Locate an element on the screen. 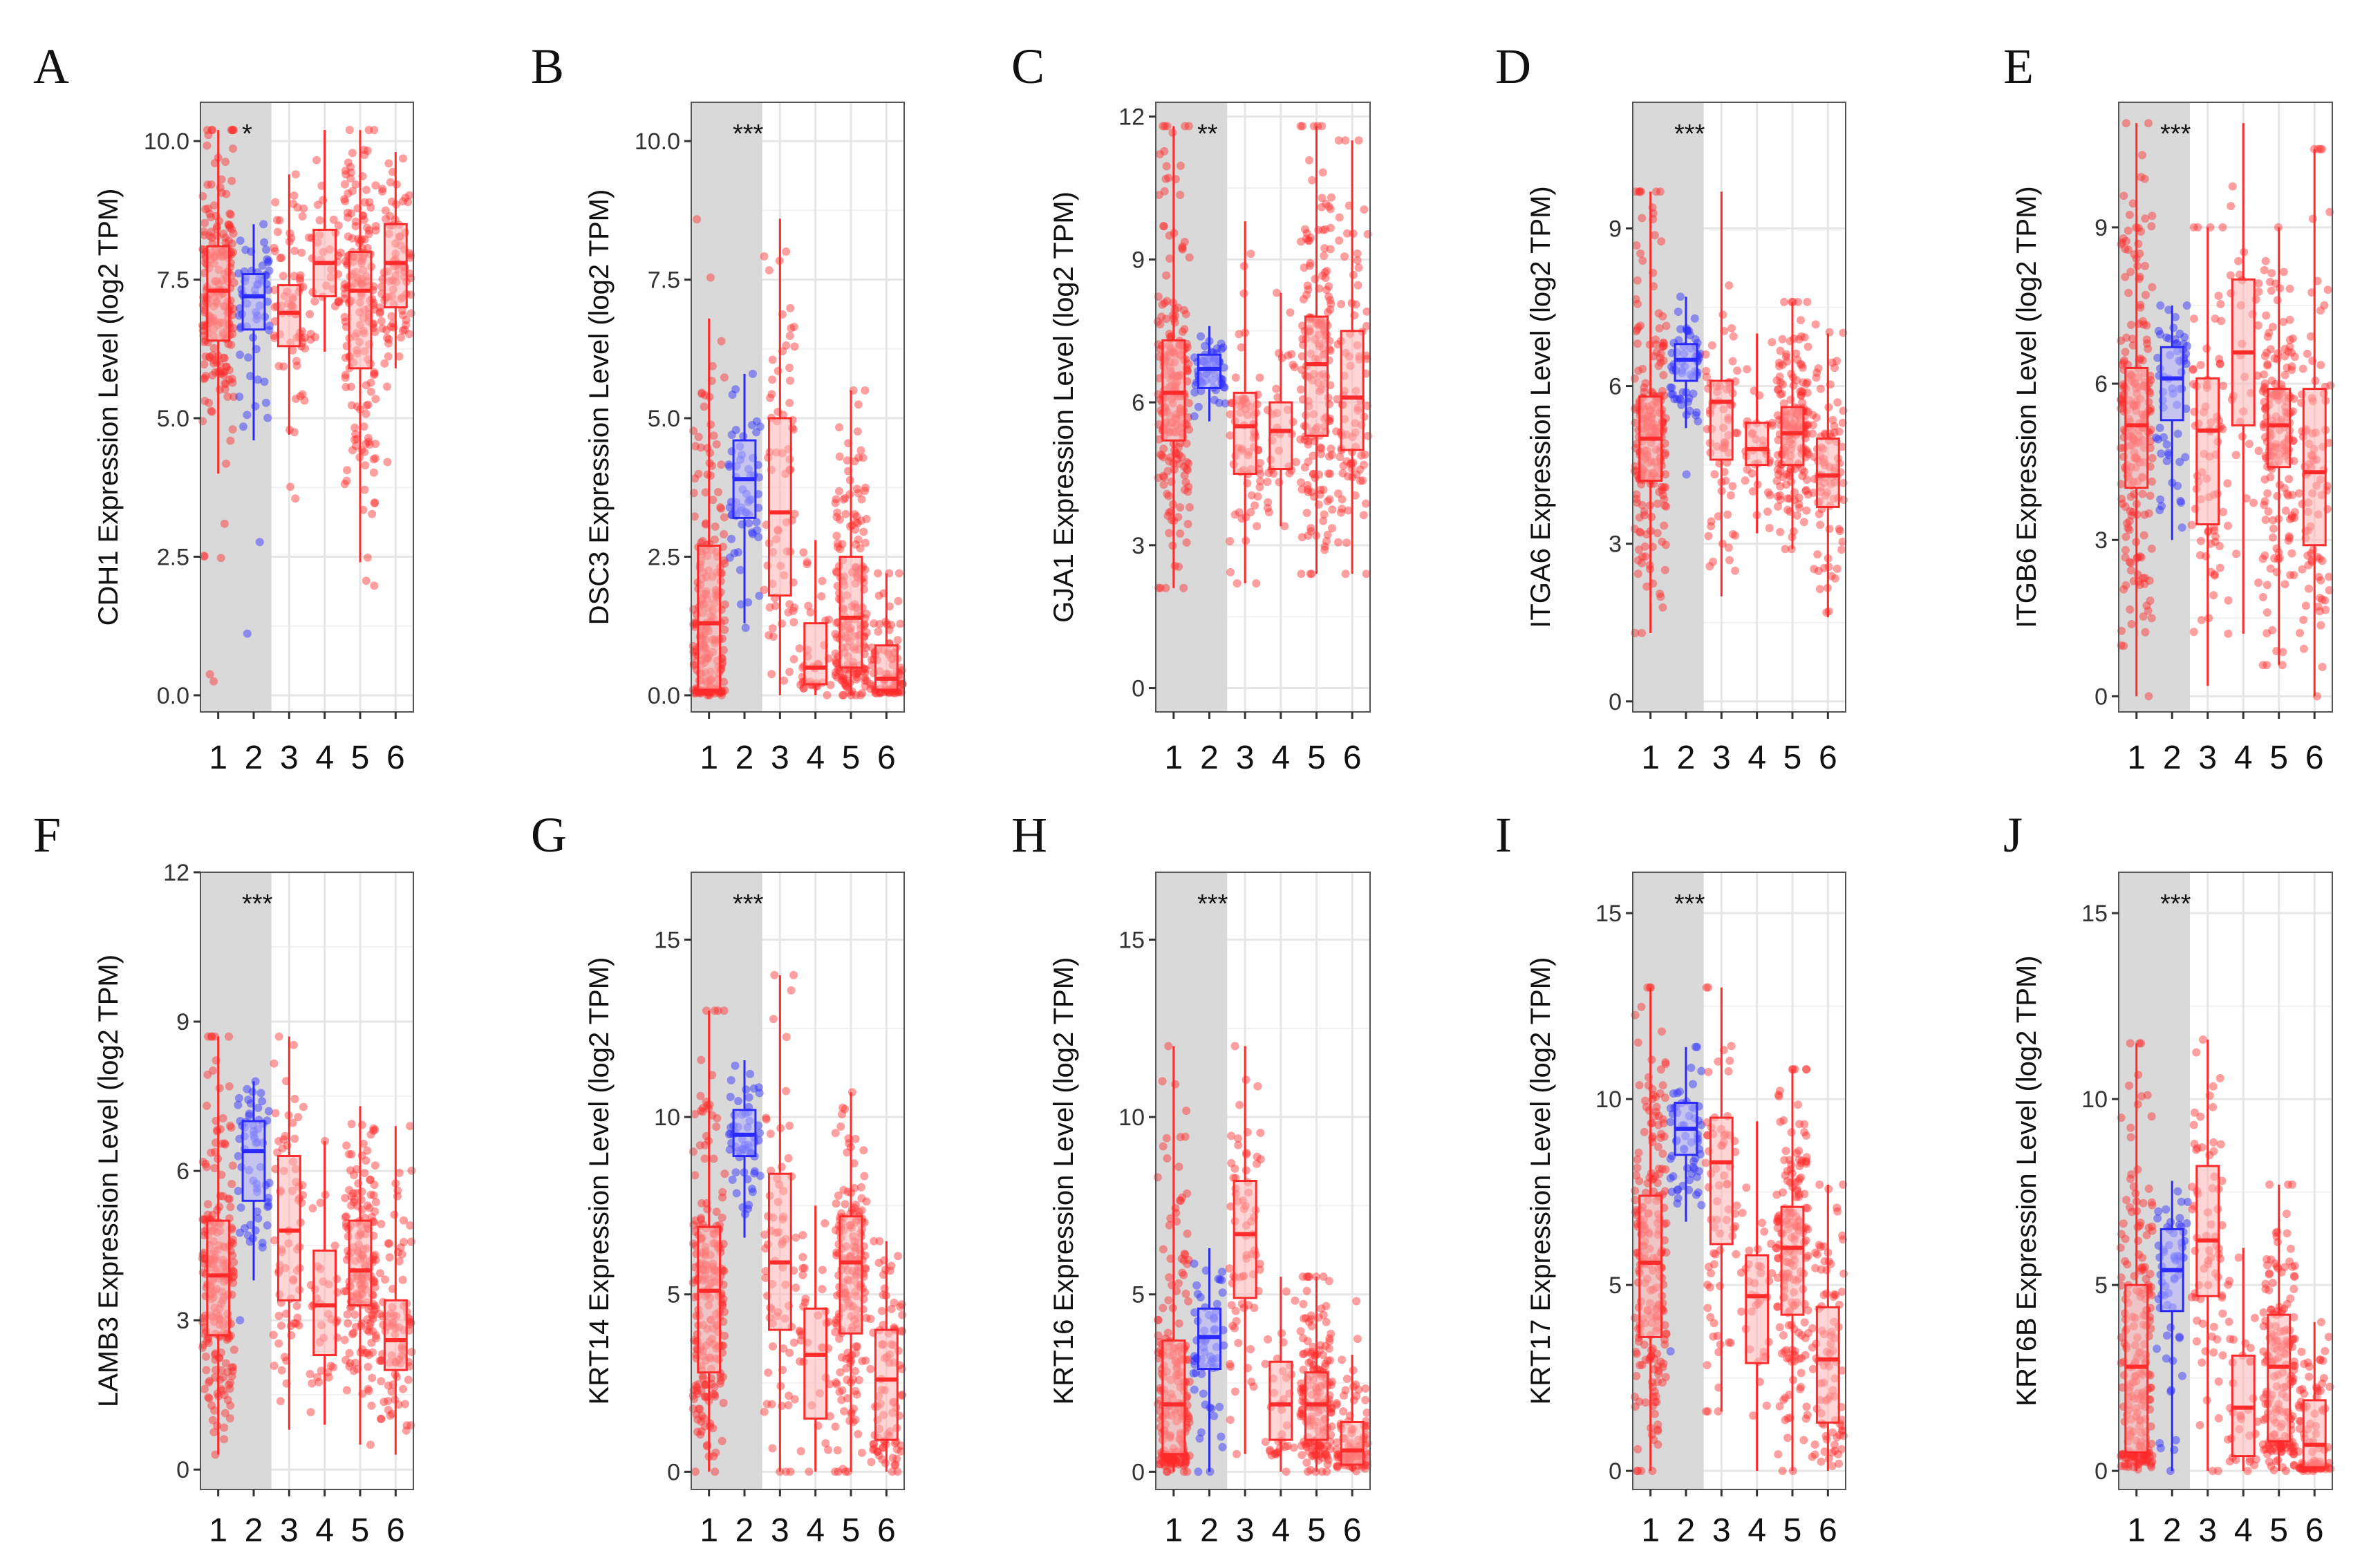 The image size is (2380, 1551). y-tick-label: 9 is located at coordinates (1615, 229).